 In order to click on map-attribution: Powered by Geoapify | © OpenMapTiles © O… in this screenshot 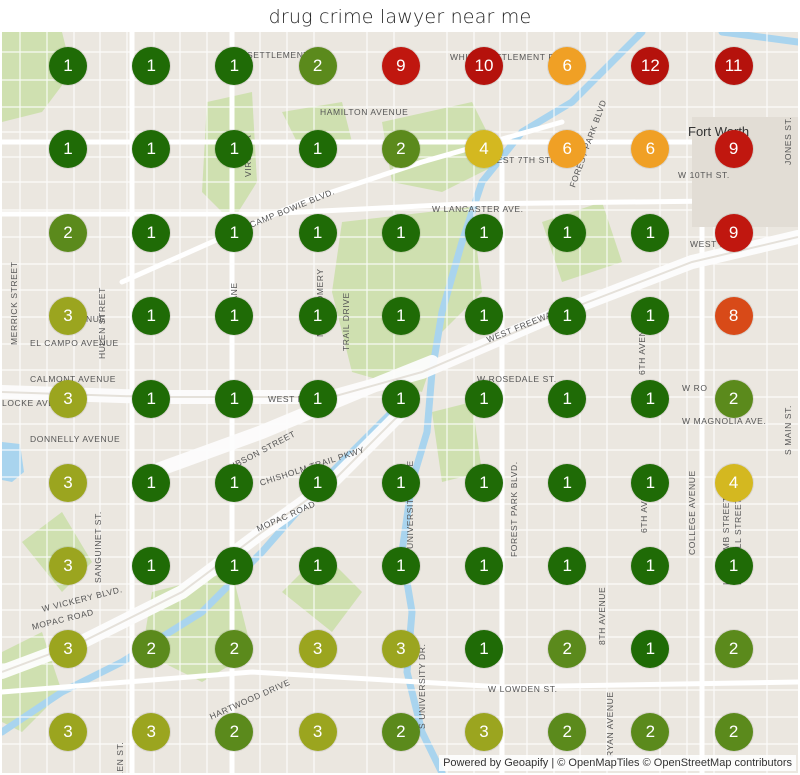, I will do `click(617, 763)`.